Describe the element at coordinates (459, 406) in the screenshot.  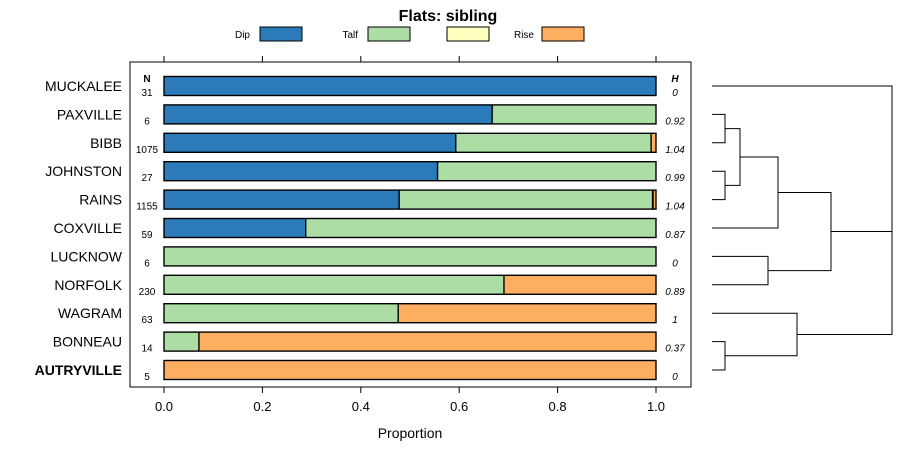
I see `x-tick-label: 0.6` at that location.